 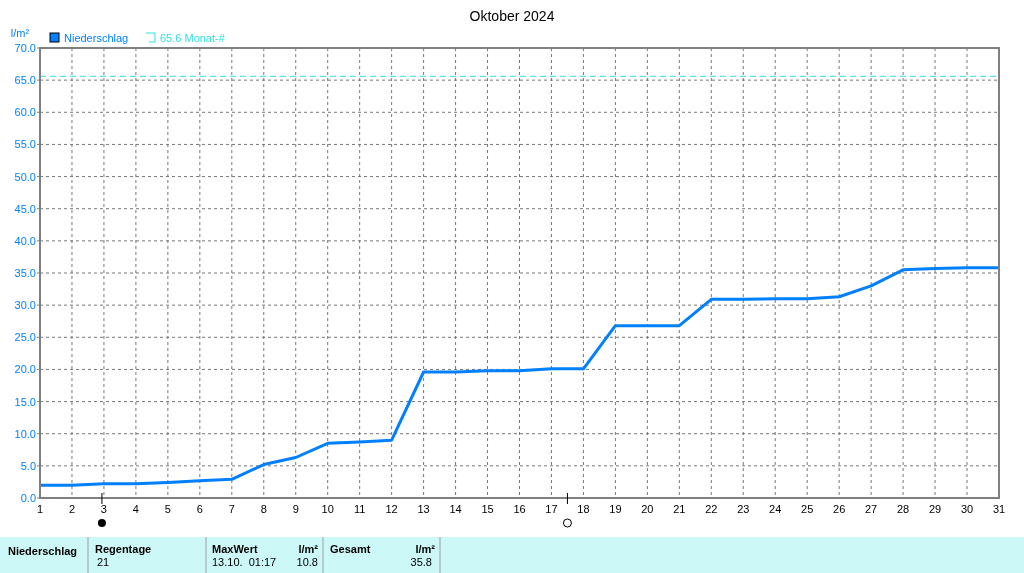 What do you see at coordinates (839, 509) in the screenshot?
I see `x-tick-label: 26` at bounding box center [839, 509].